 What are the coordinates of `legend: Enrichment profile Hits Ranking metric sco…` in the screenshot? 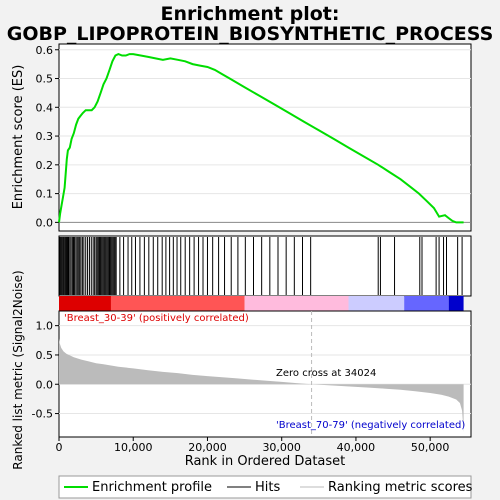 It's located at (268, 487).